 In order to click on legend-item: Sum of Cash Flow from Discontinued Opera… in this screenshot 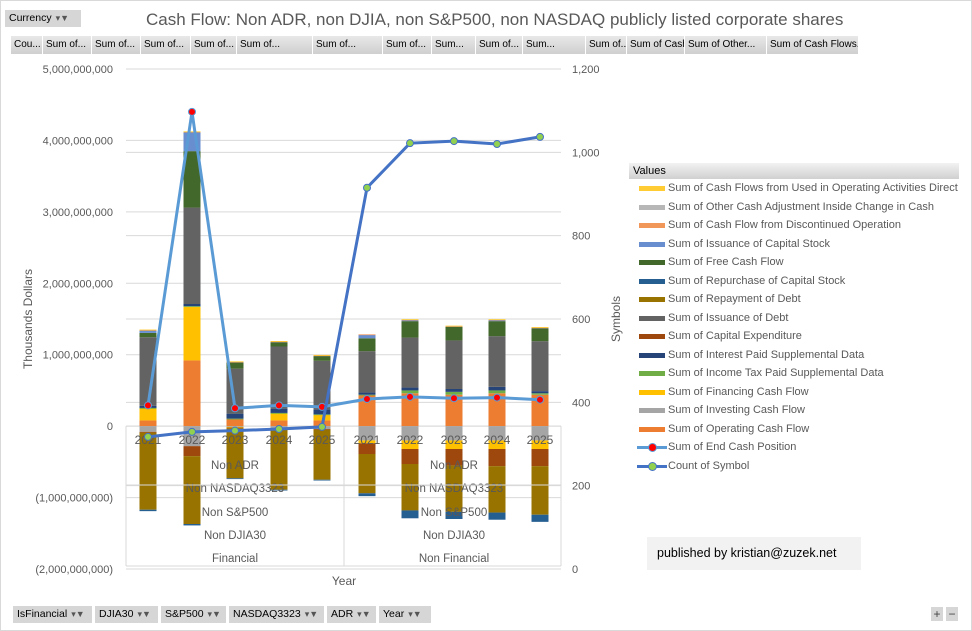, I will do `click(794, 225)`.